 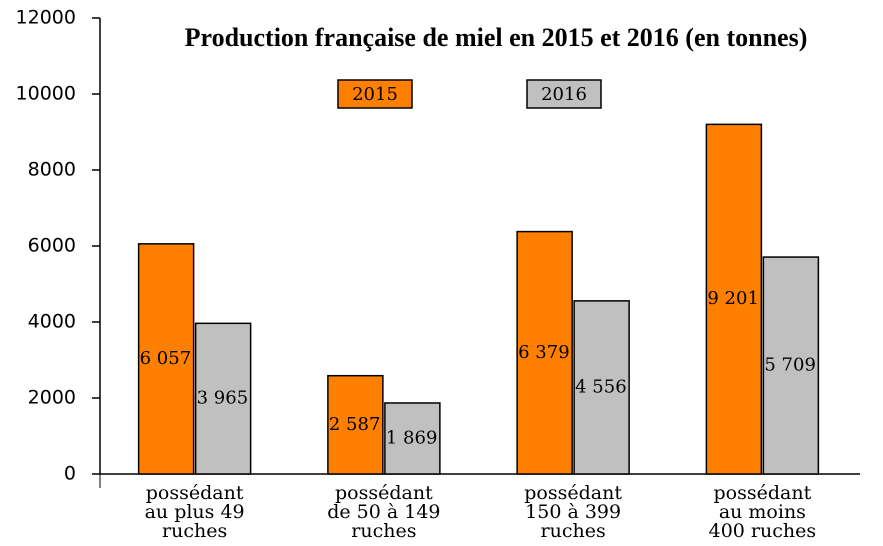 What do you see at coordinates (383, 512) in the screenshot?
I see `x-tick-label: de 50 à 149` at bounding box center [383, 512].